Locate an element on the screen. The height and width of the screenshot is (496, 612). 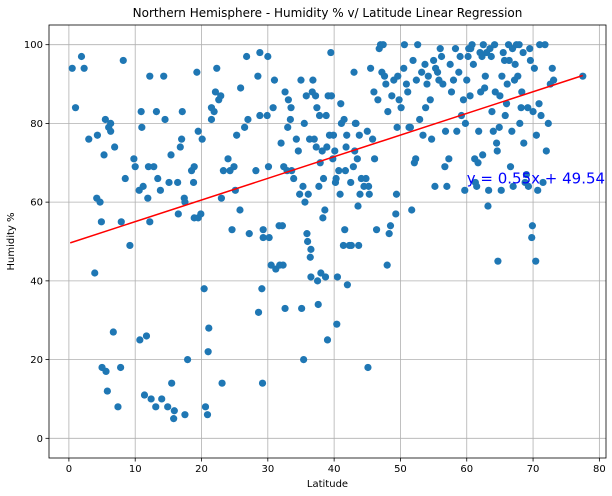
y-tick-label: 60 is located at coordinates (36, 203).